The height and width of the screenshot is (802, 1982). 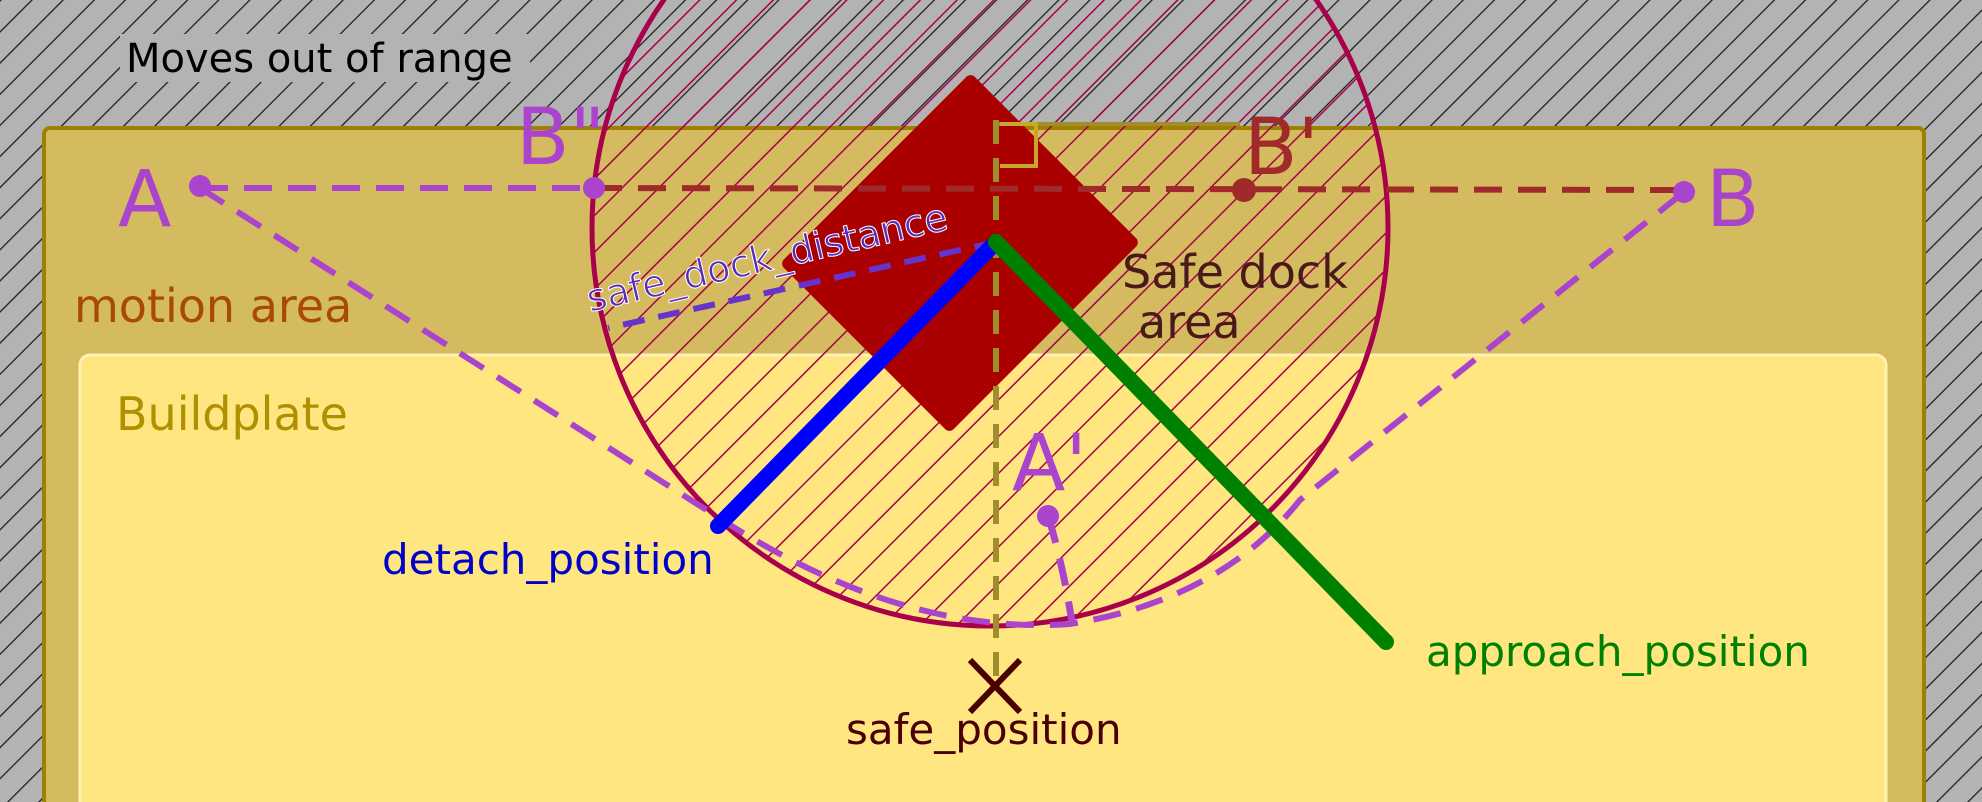 I want to click on point-b-prime, so click(x=1244, y=190).